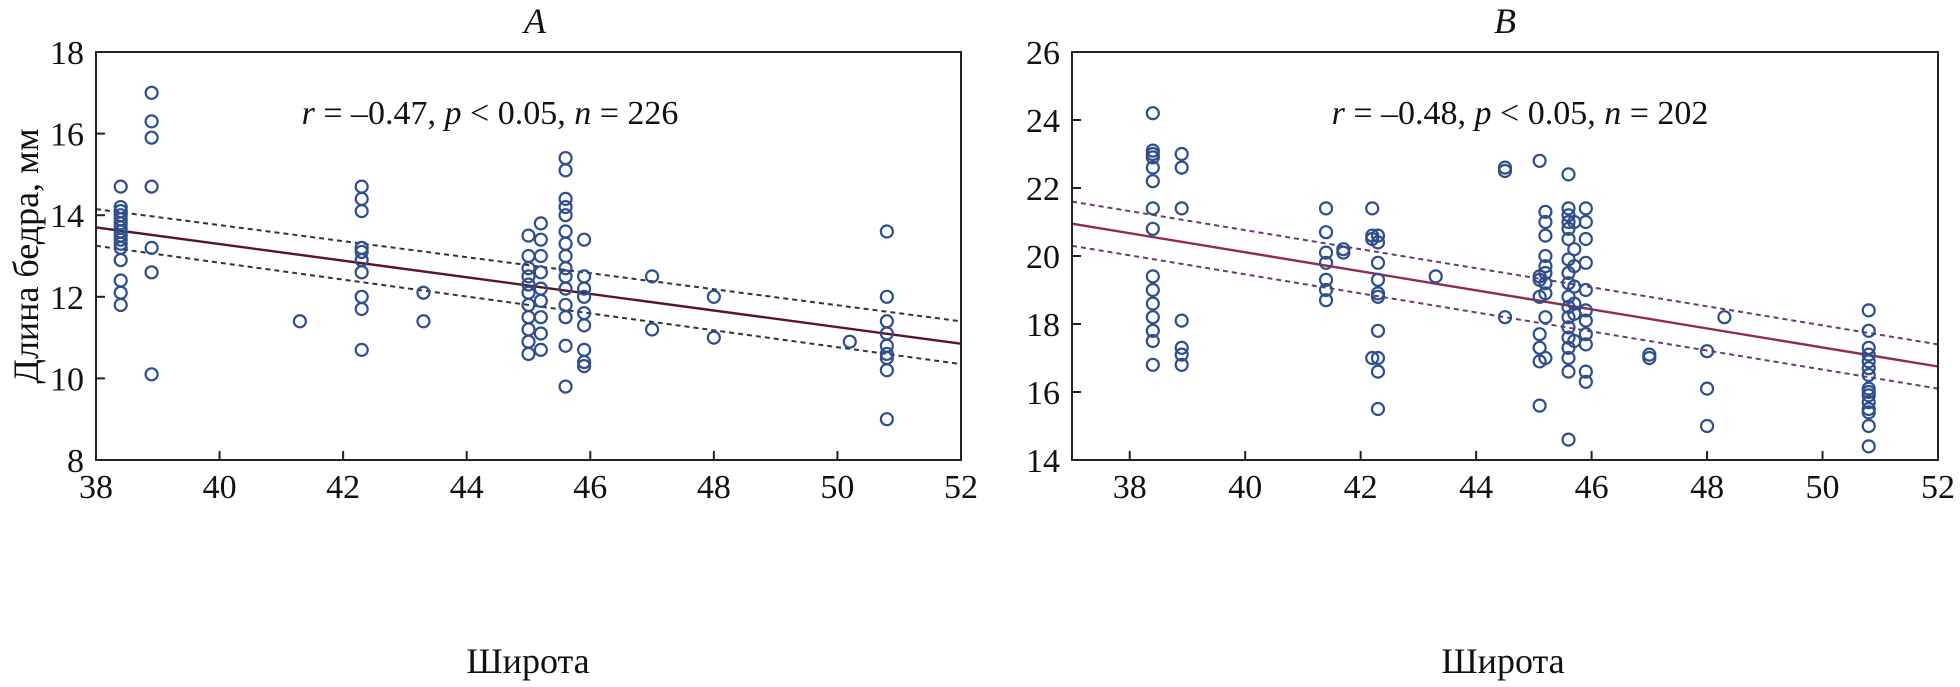  I want to click on panel-b-x-tick-label: 46, so click(1592, 487).